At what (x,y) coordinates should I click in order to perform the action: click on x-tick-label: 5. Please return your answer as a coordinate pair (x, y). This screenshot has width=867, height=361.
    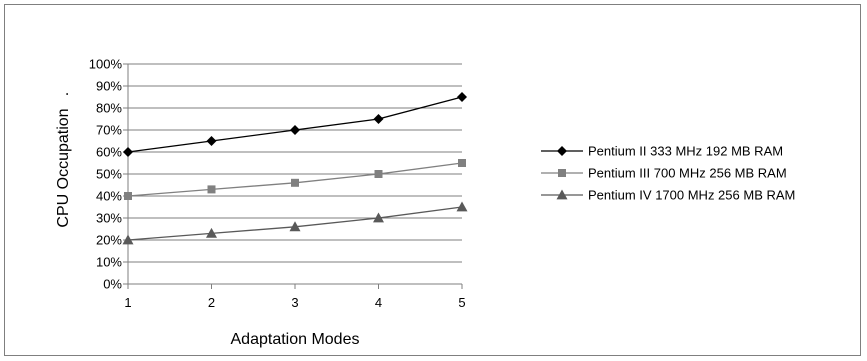
    Looking at the image, I should click on (461, 302).